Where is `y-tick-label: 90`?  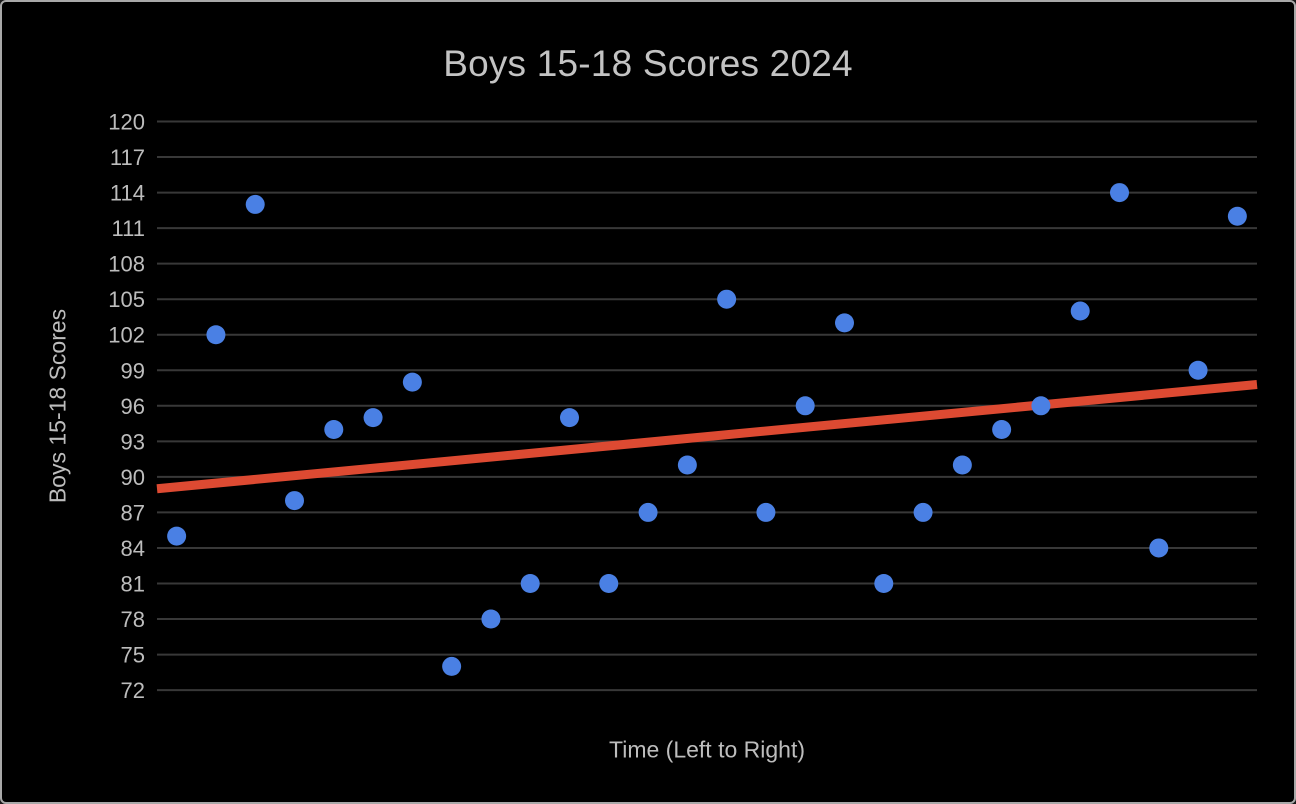 y-tick-label: 90 is located at coordinates (133, 477).